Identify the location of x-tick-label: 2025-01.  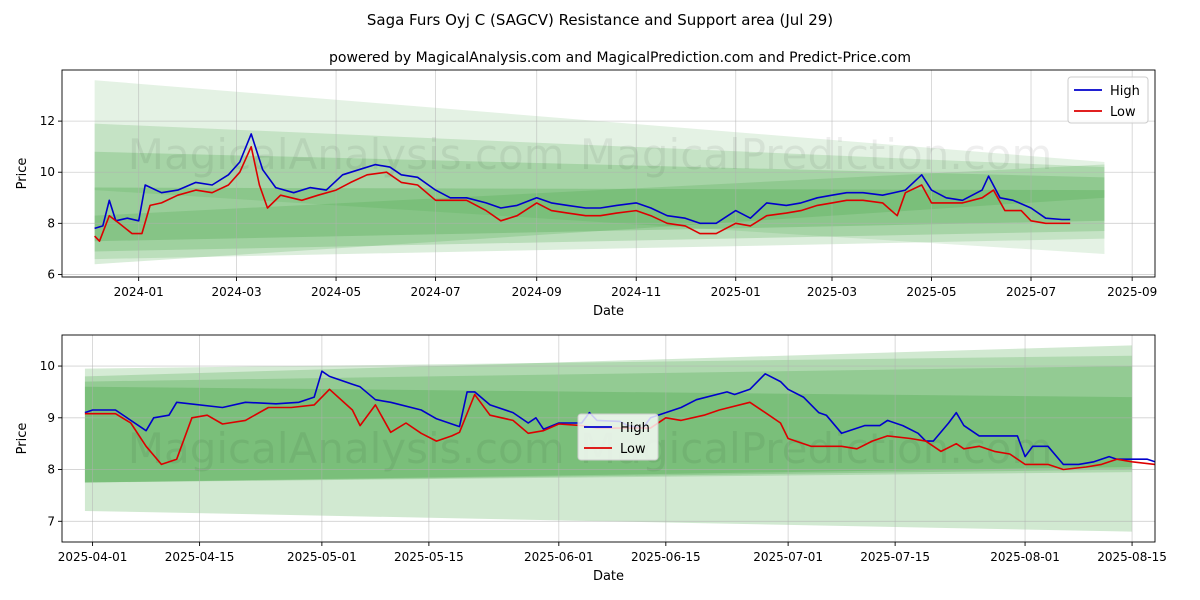
(736, 292).